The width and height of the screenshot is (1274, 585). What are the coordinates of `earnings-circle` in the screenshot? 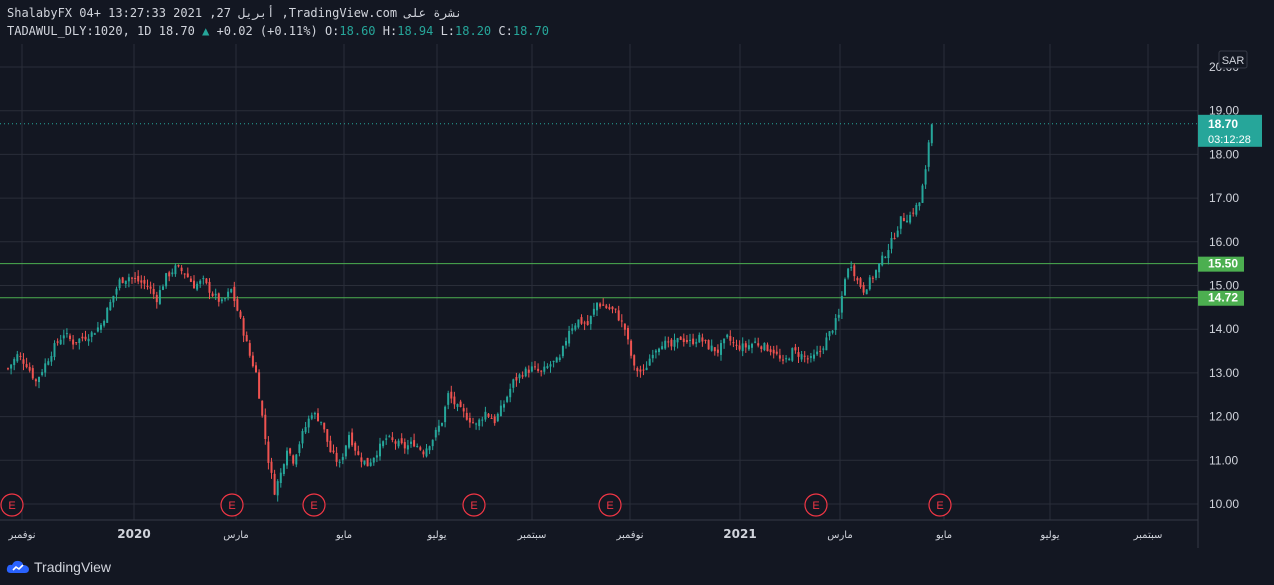 It's located at (314, 505).